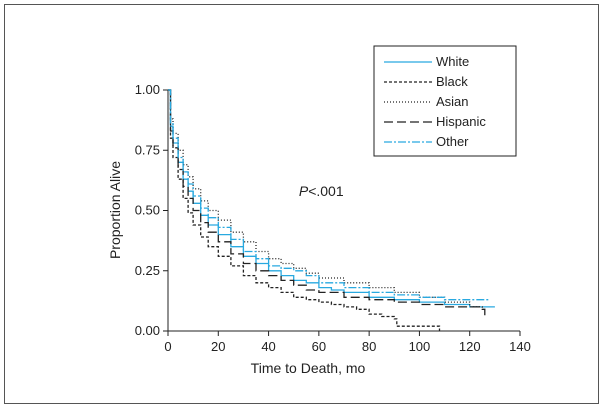  Describe the element at coordinates (452, 61) in the screenshot. I see `legend-label-white: White` at that location.